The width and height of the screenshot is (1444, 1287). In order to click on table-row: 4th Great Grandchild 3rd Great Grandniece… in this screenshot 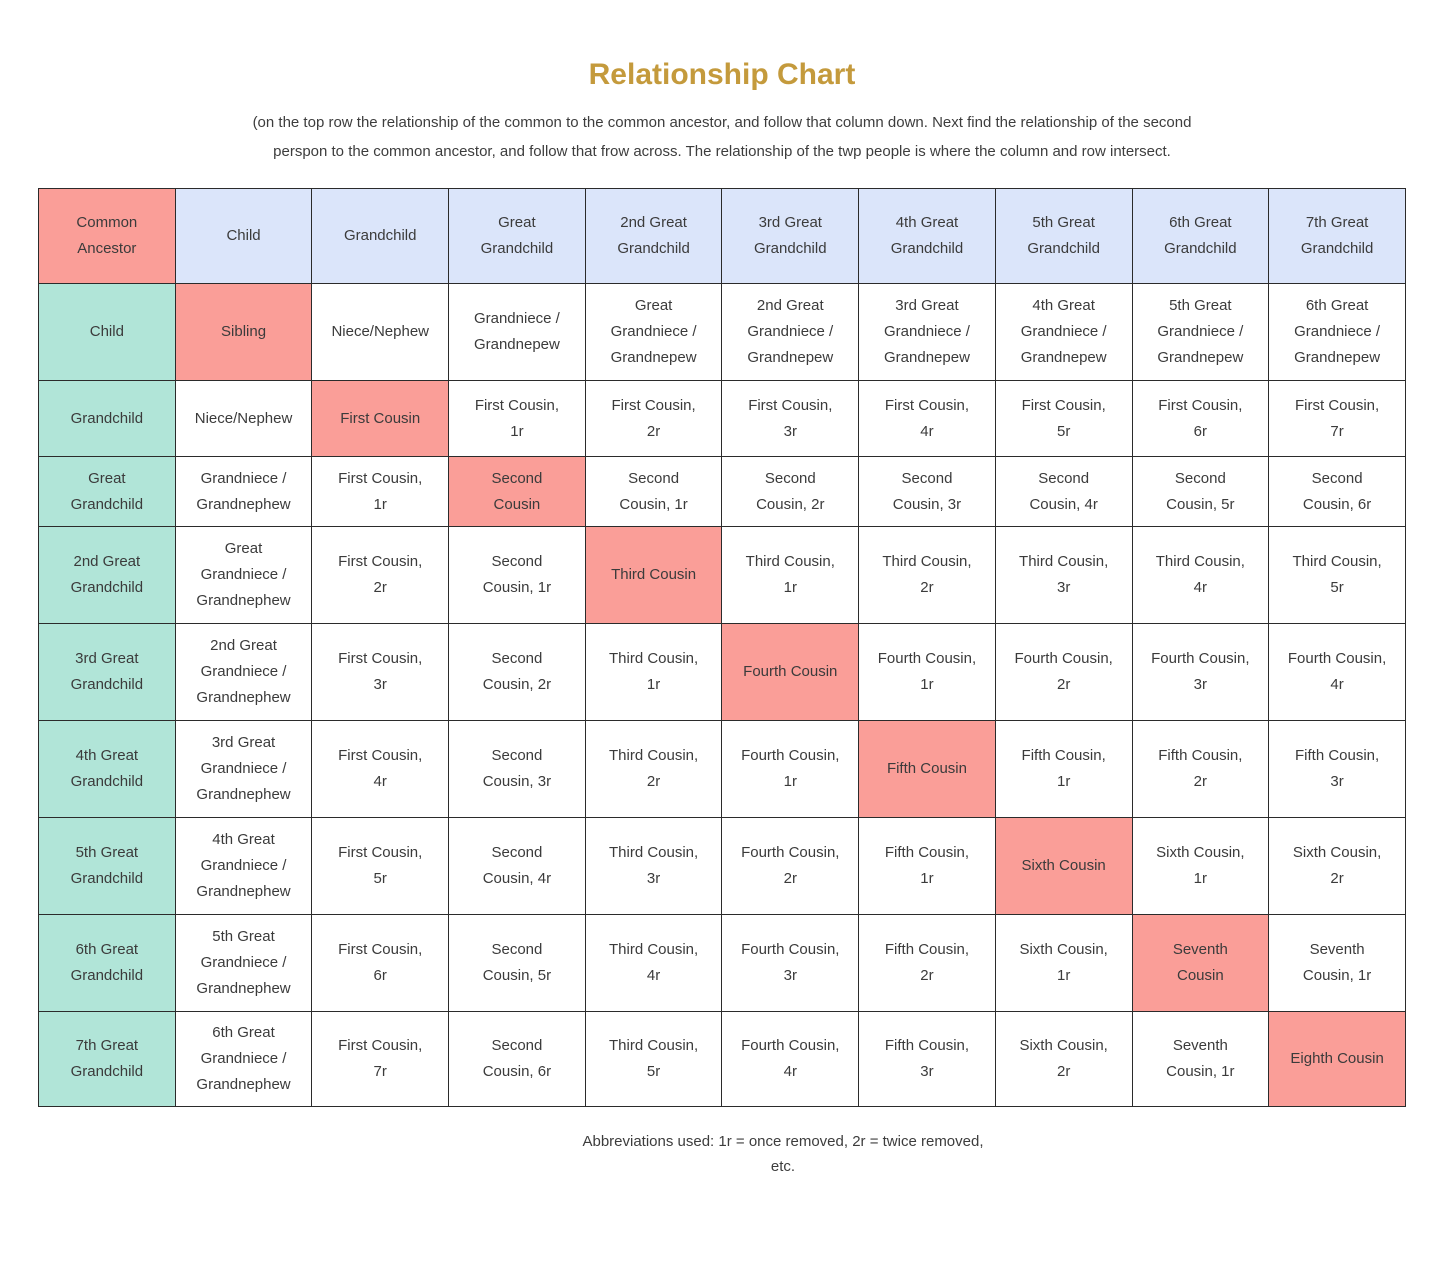, I will do `click(722, 769)`.